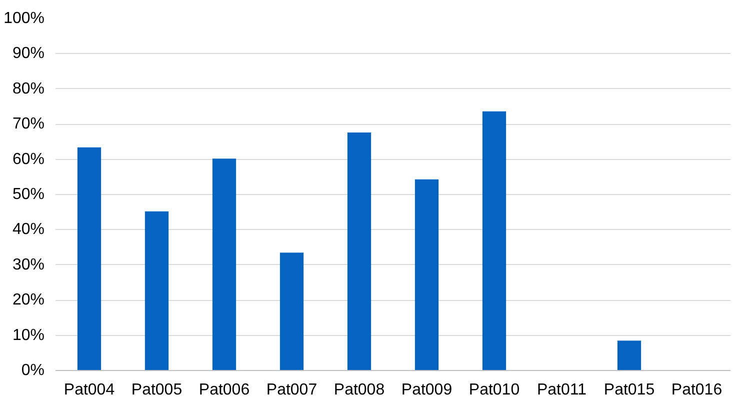 This screenshot has height=401, width=740. I want to click on y-tick-label: 10%, so click(28, 335).